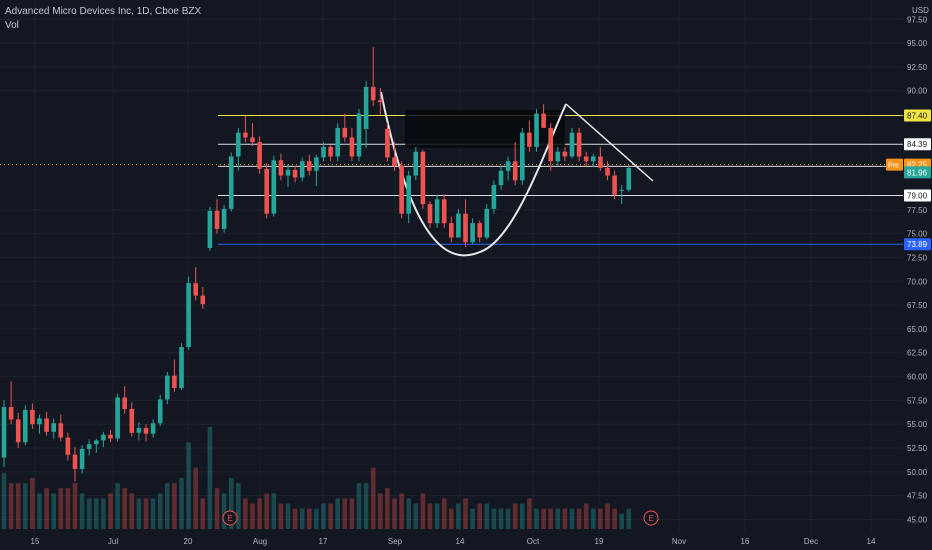 This screenshot has width=932, height=550. What do you see at coordinates (917, 305) in the screenshot?
I see `y-tick-label: 67.50` at bounding box center [917, 305].